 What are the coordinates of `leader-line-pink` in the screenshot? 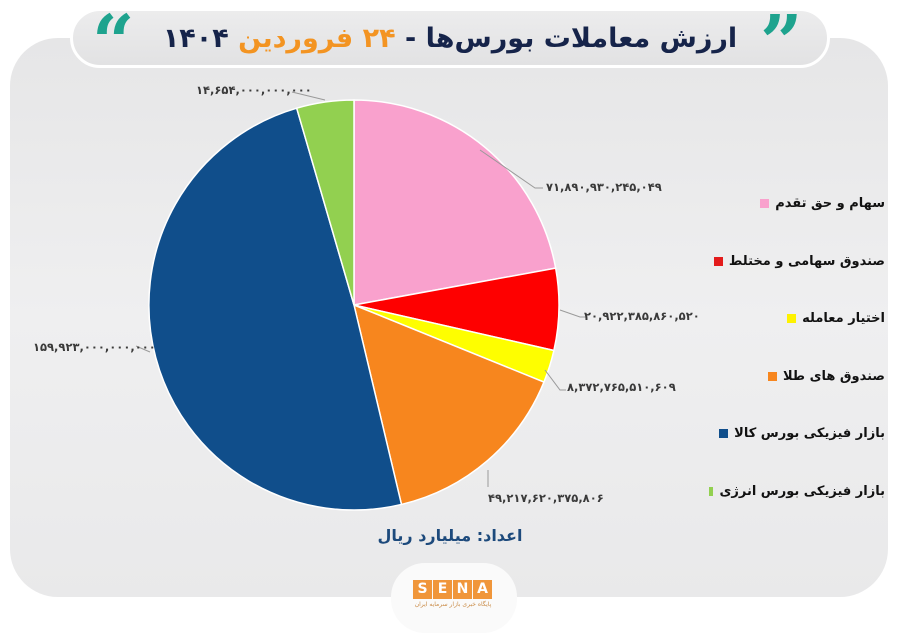 It's located at (511, 169).